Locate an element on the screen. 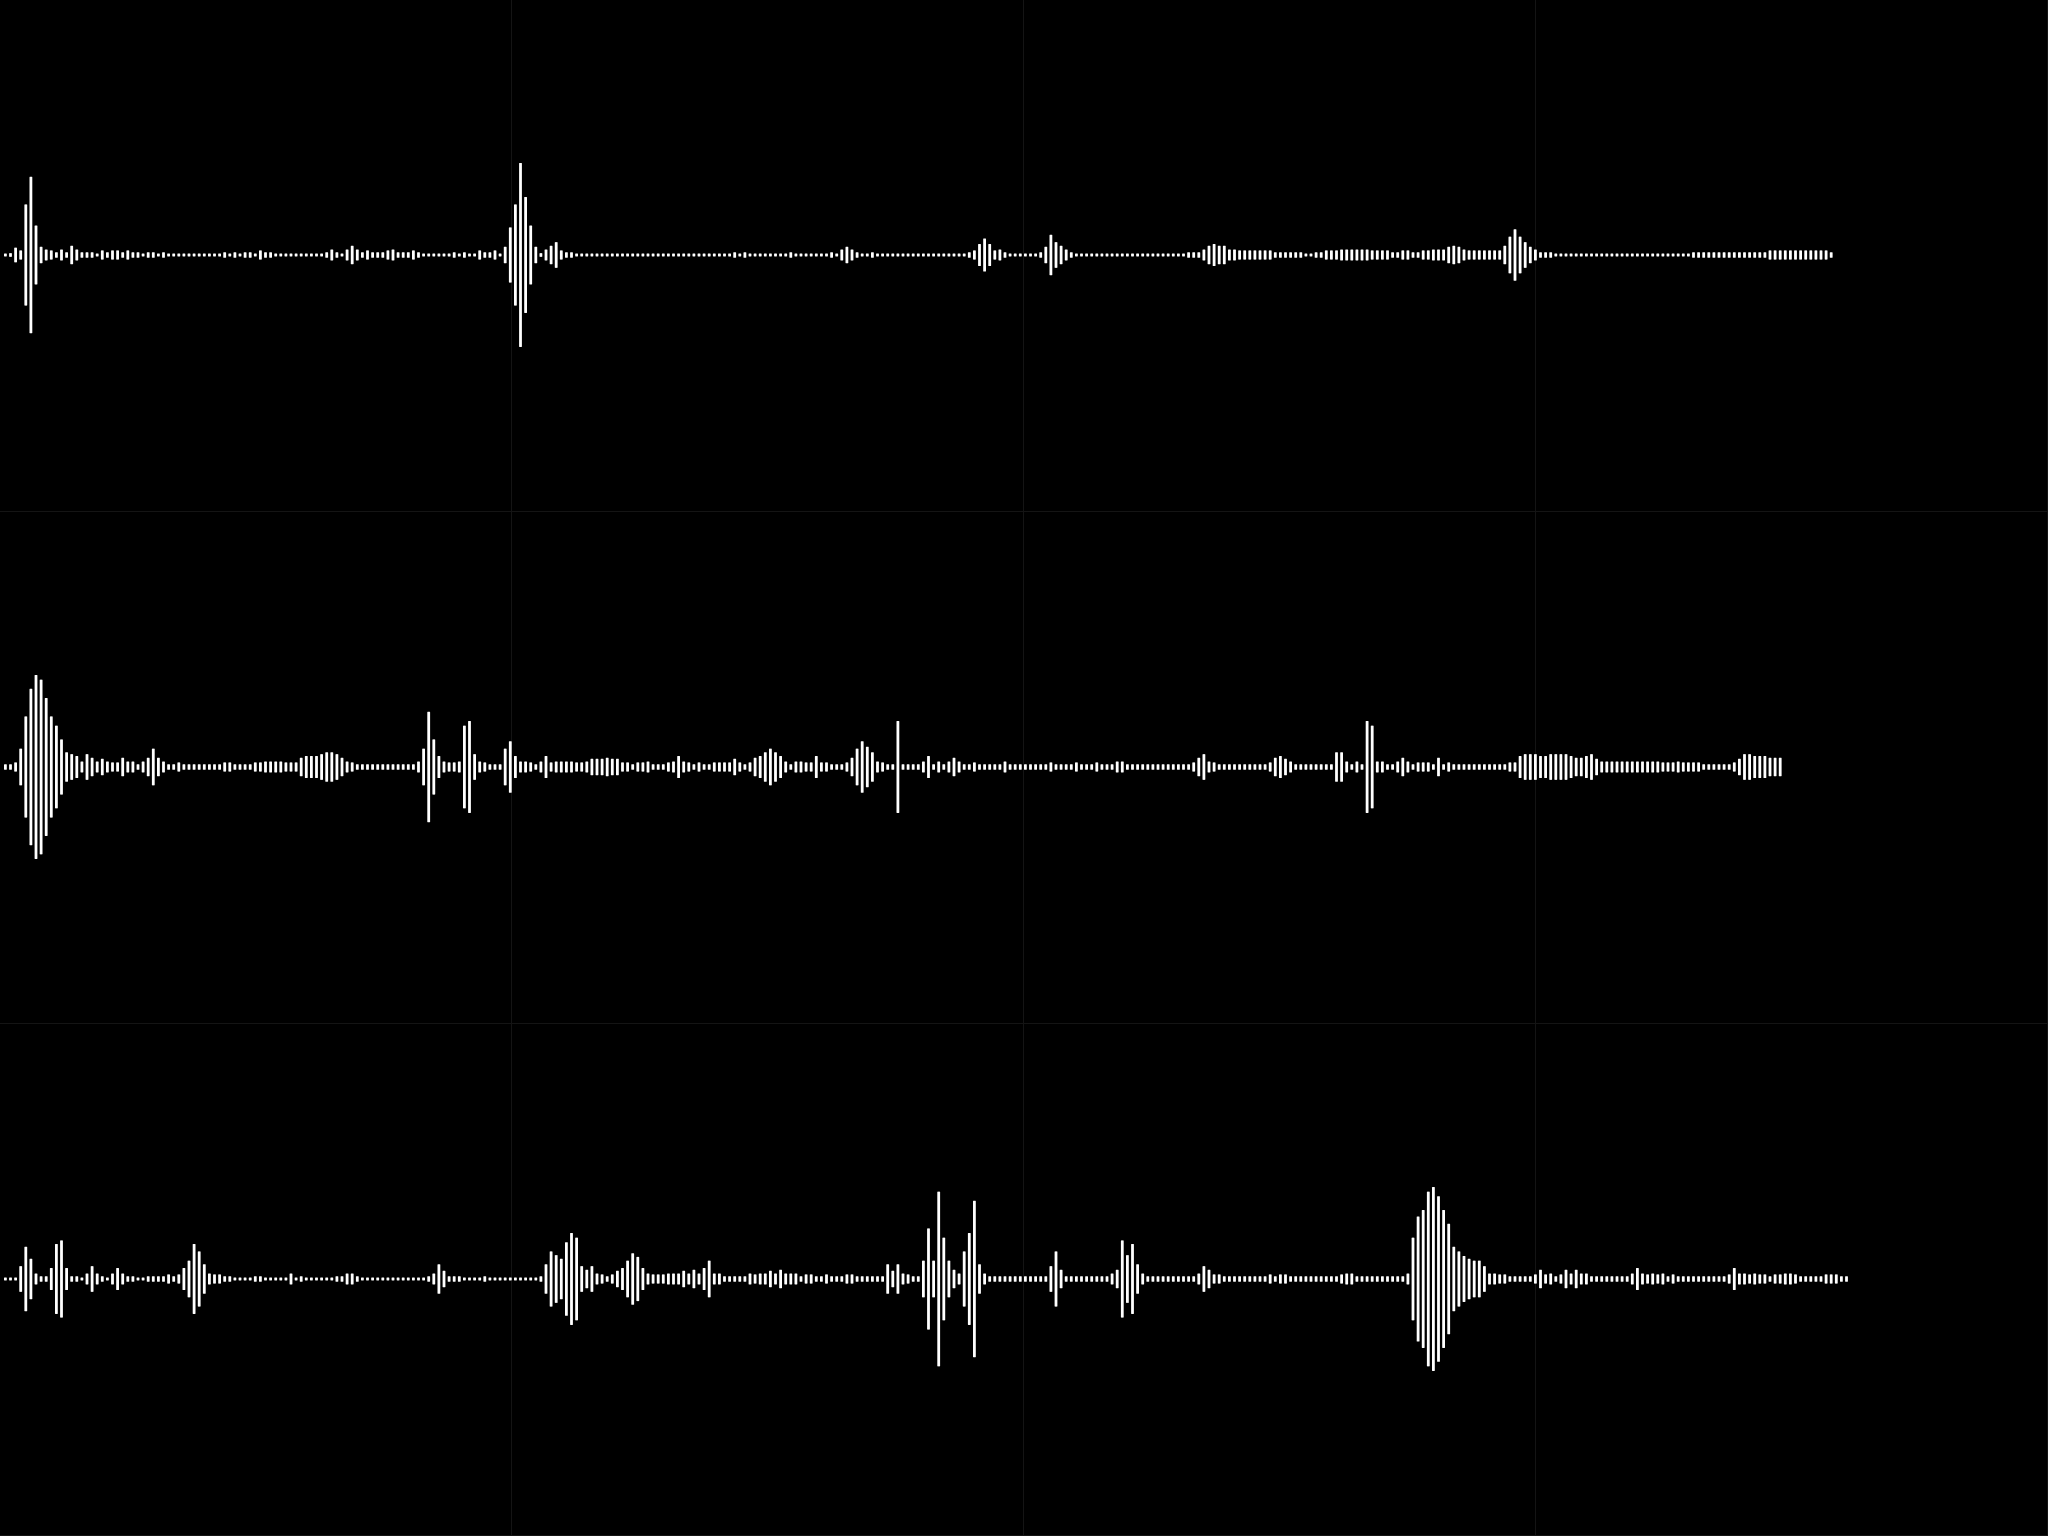 The height and width of the screenshot is (1536, 2048). grid-cell-r1-c2 is located at coordinates (768, 256).